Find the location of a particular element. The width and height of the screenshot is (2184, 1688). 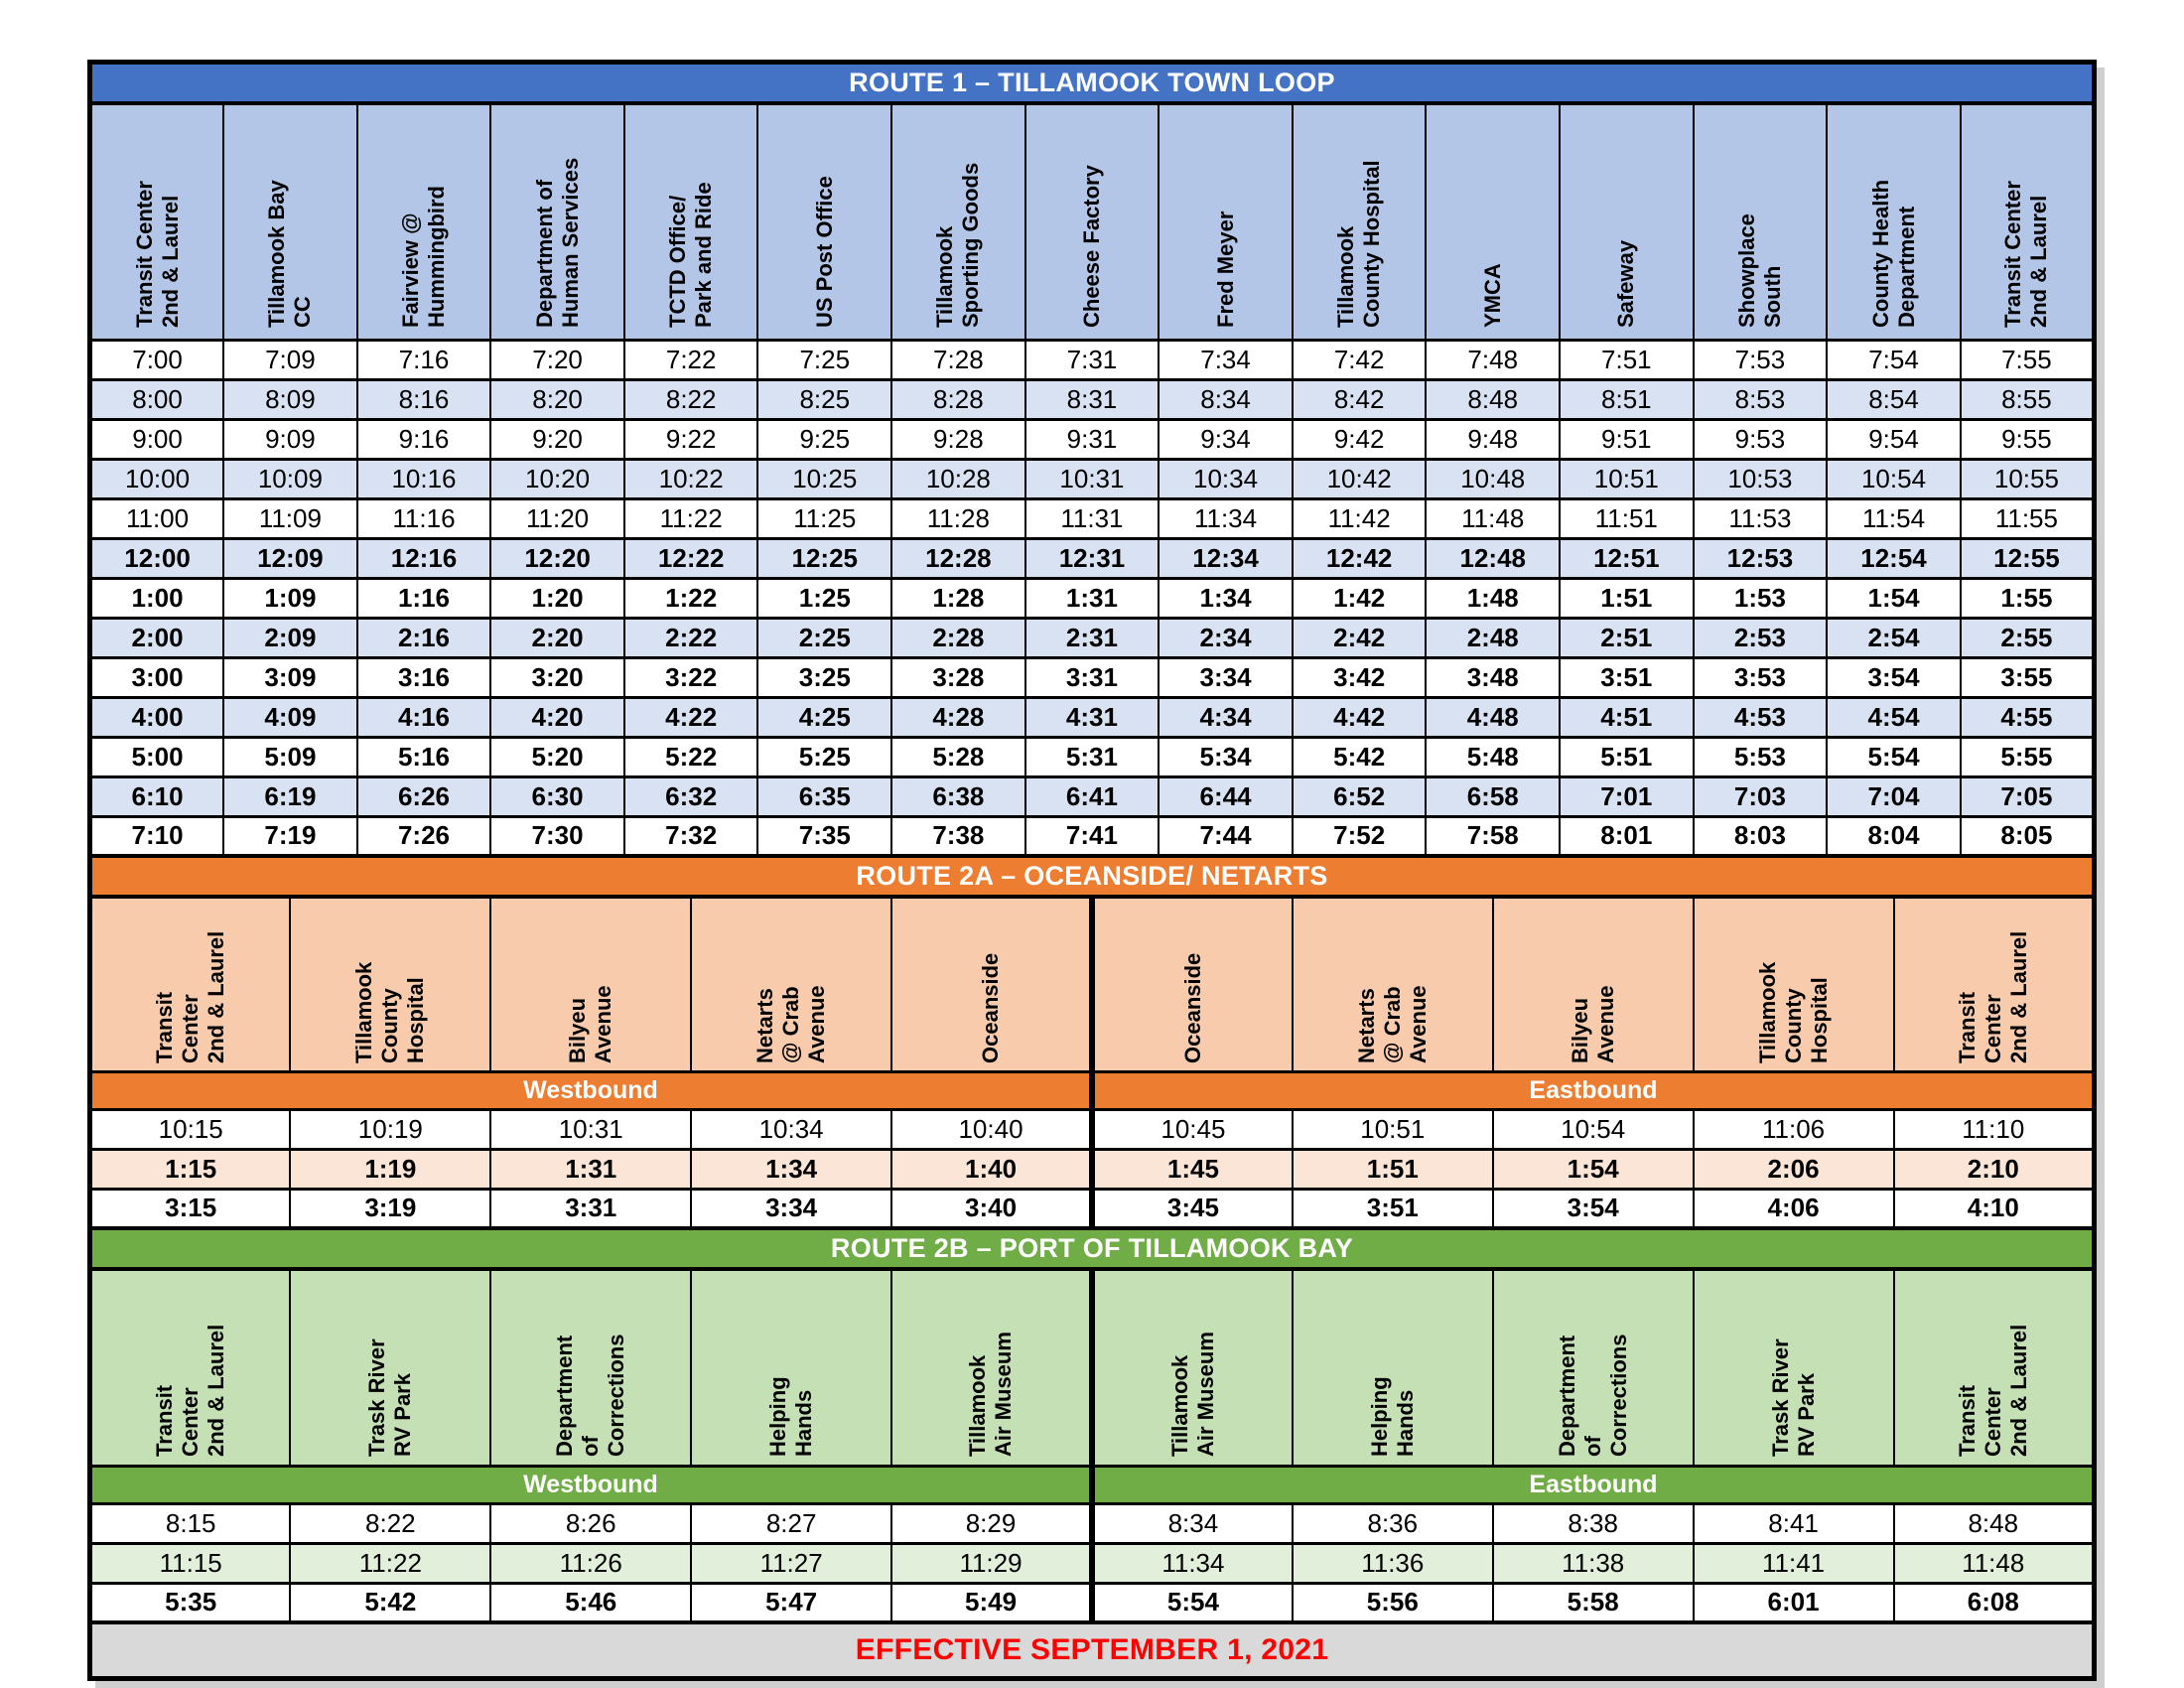

time-cell: 4:55 is located at coordinates (2027, 717).